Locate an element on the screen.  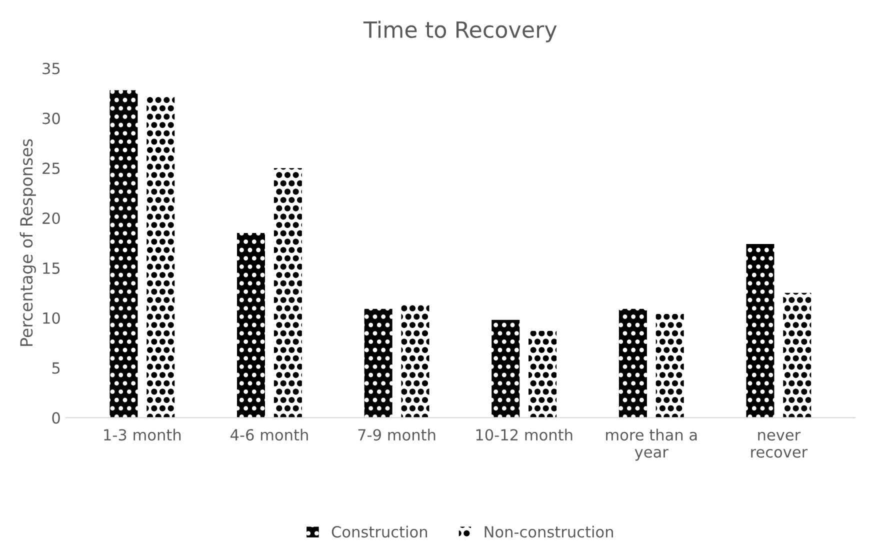
y-tick-label: 20 is located at coordinates (51, 218).